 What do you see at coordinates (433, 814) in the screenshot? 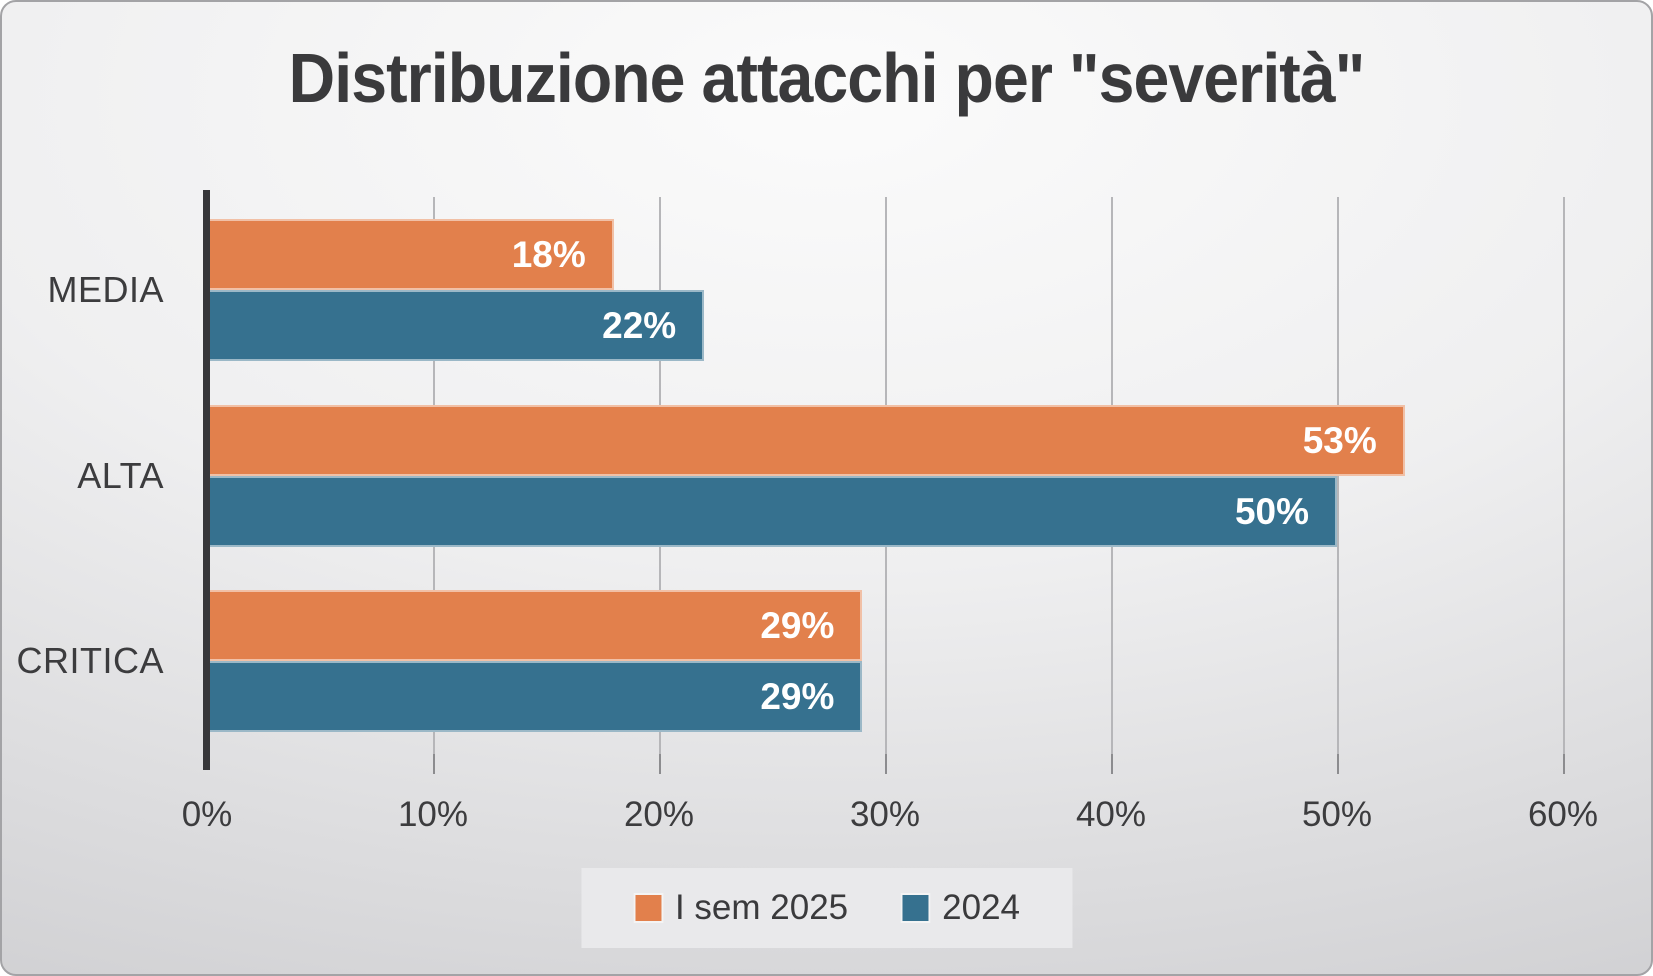
I see `x-tick-label-10%: 10%` at bounding box center [433, 814].